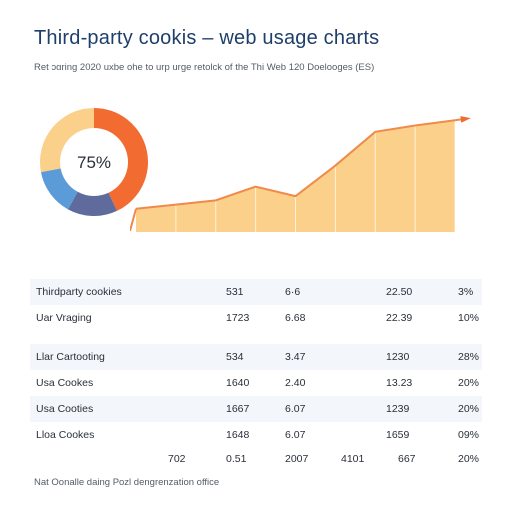 The image size is (512, 512). What do you see at coordinates (65, 435) in the screenshot?
I see `row-label: Lloa Cookes` at bounding box center [65, 435].